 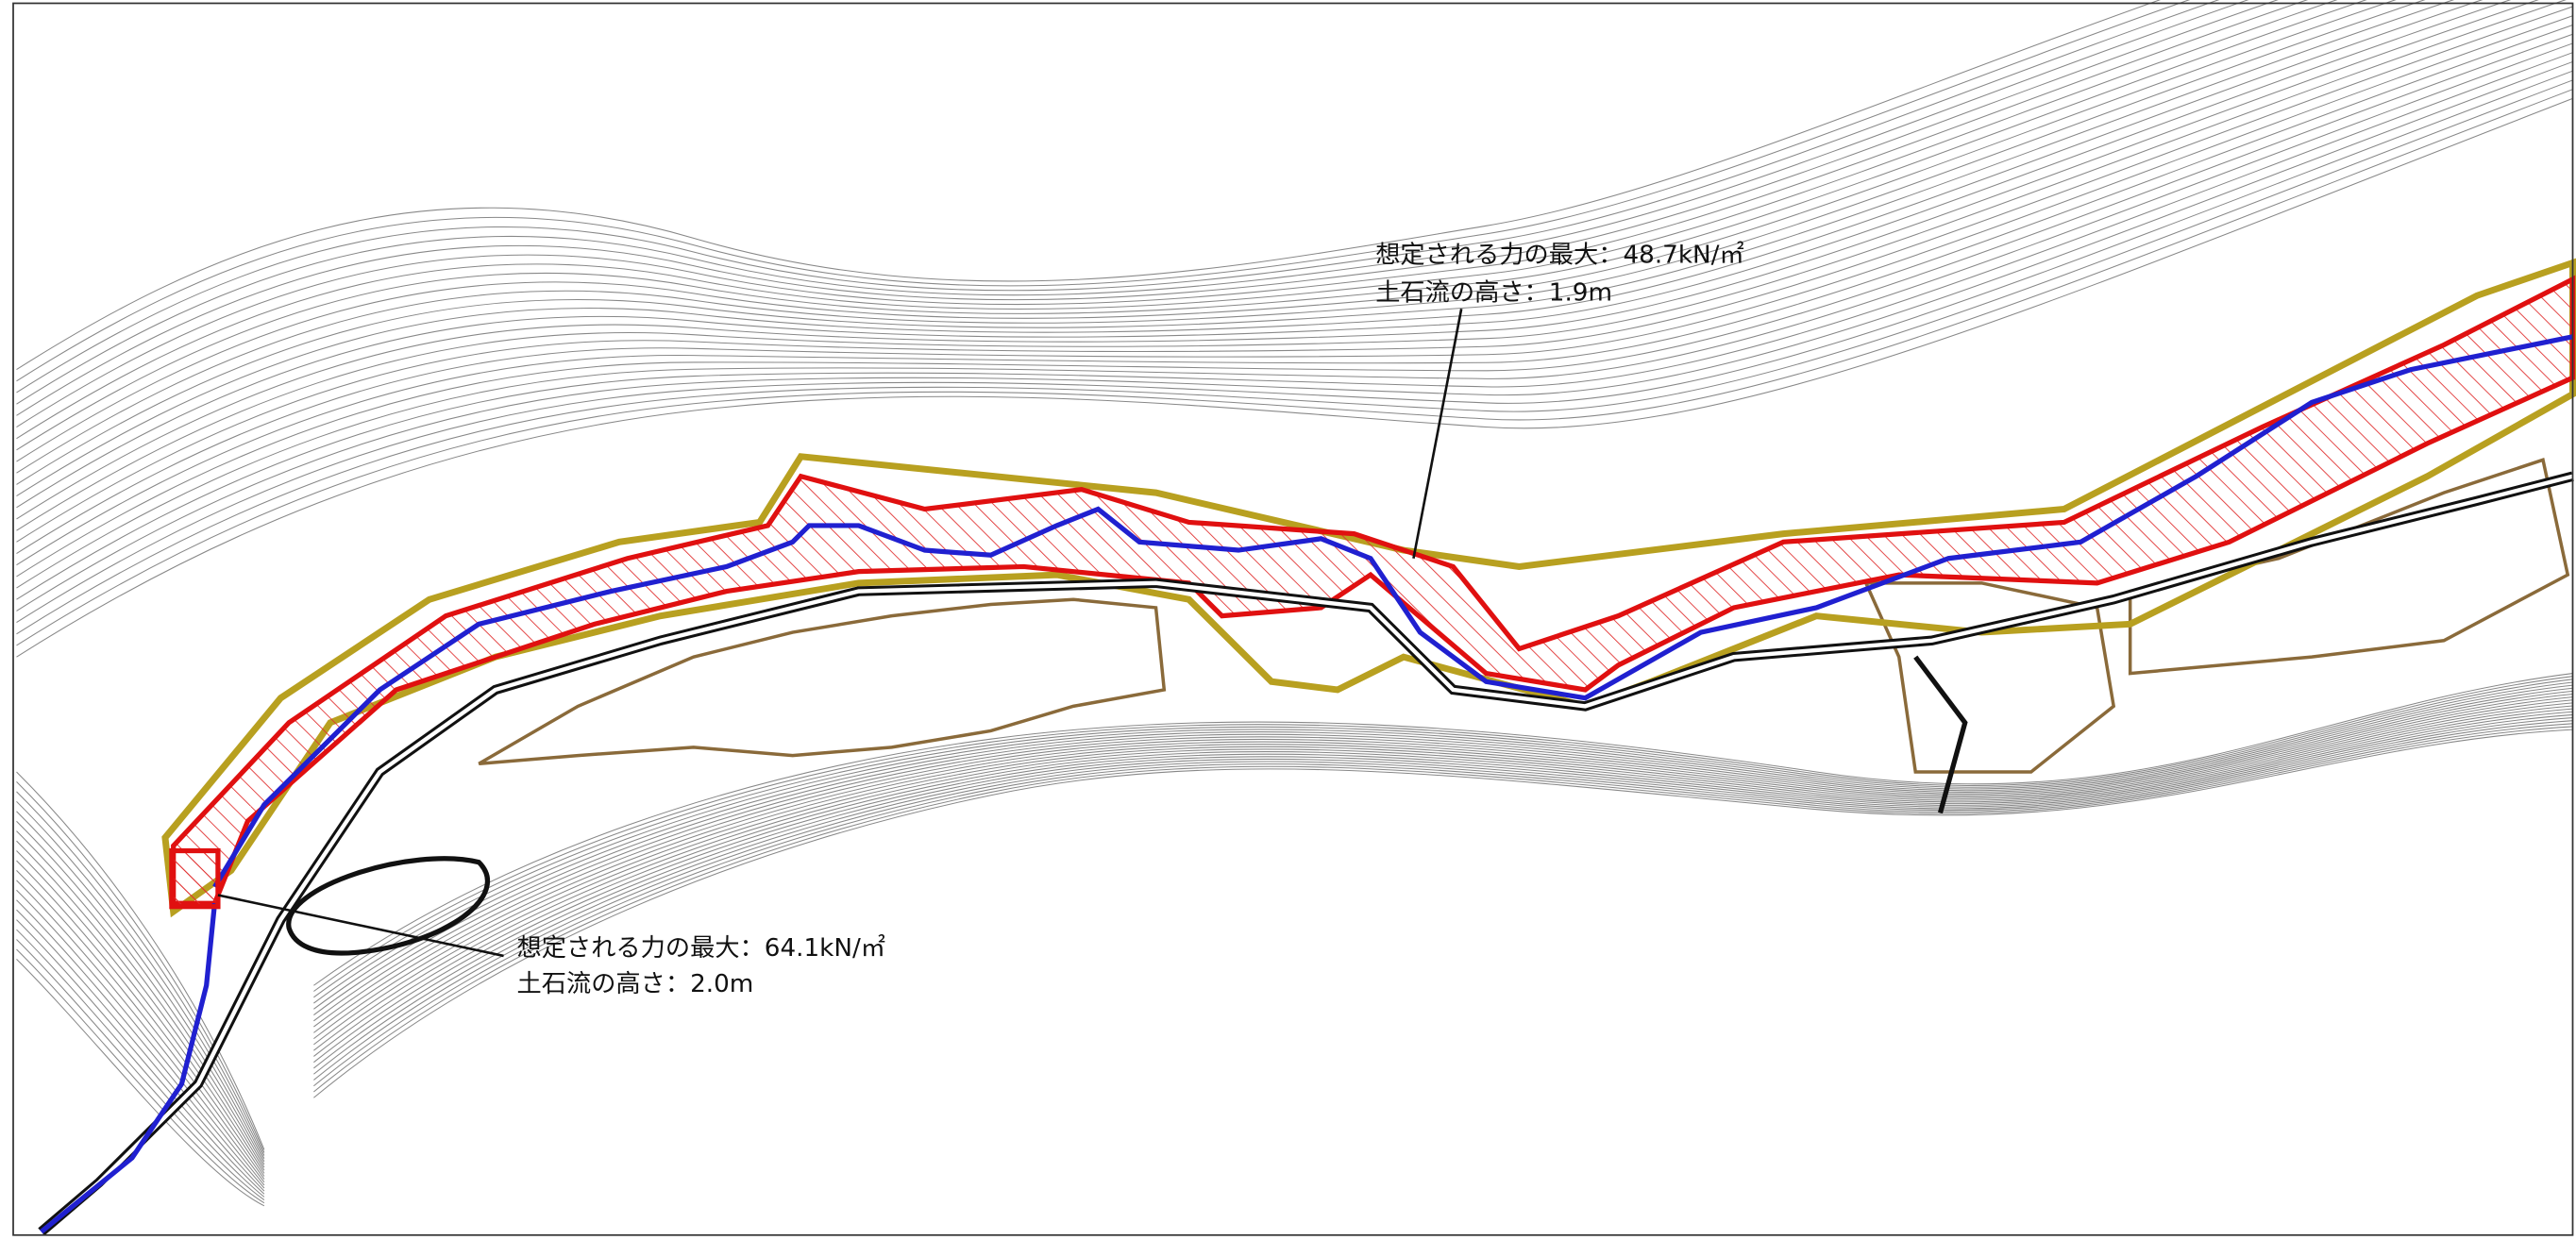 What do you see at coordinates (195, 878) in the screenshot?
I see `assessment-point` at bounding box center [195, 878].